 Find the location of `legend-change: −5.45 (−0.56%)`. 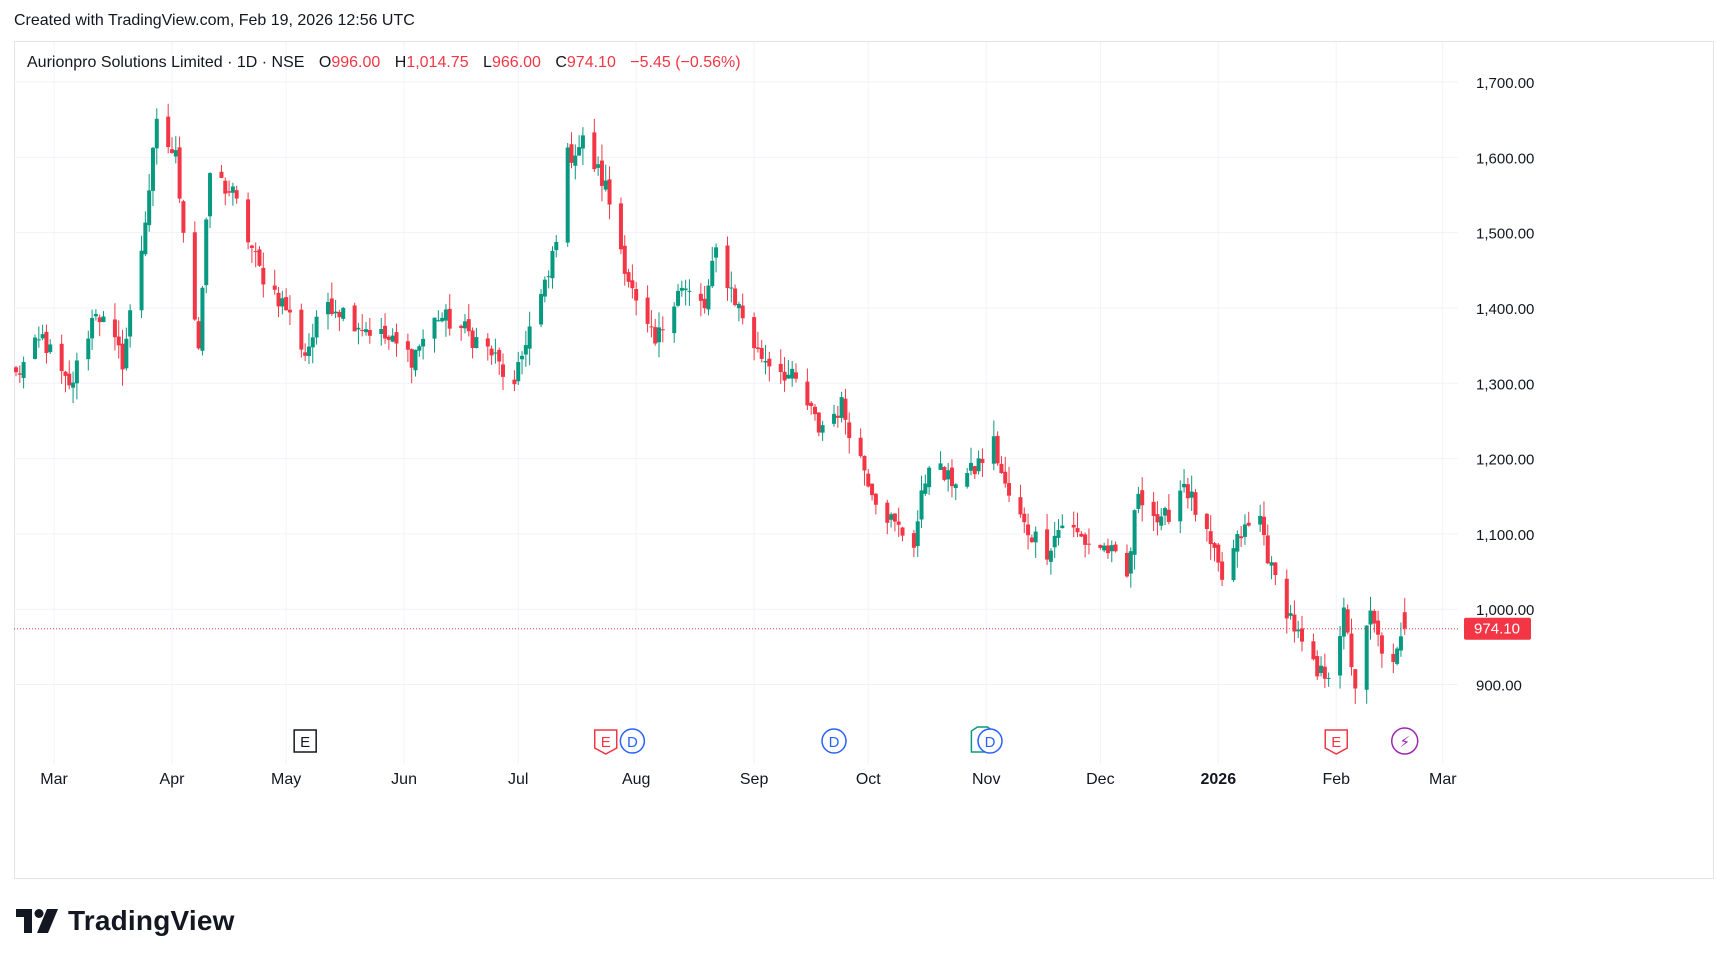

legend-change: −5.45 (−0.56%) is located at coordinates (685, 62).